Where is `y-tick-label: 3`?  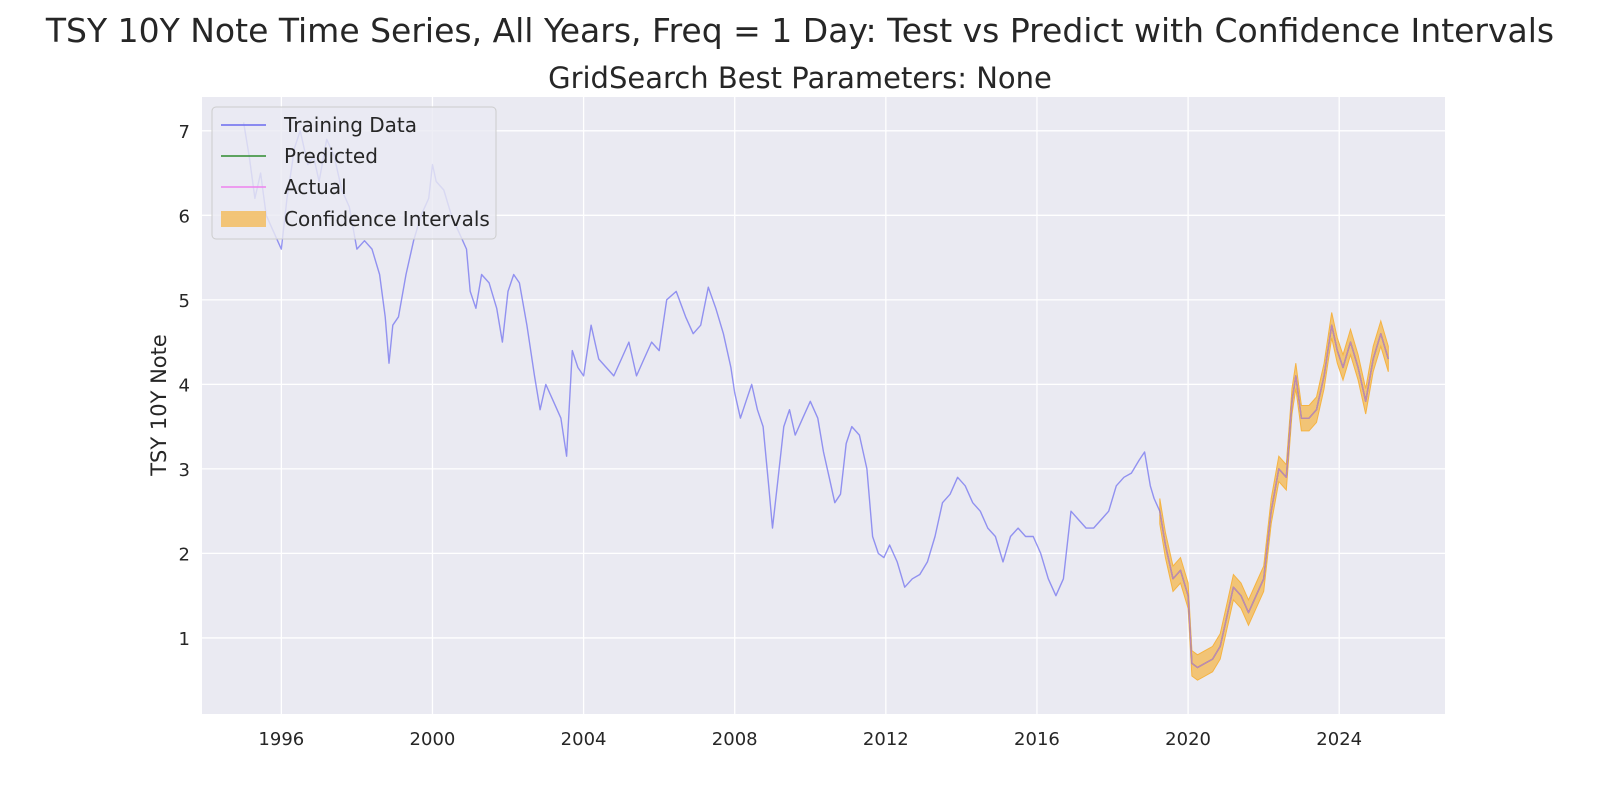 y-tick-label: 3 is located at coordinates (184, 470).